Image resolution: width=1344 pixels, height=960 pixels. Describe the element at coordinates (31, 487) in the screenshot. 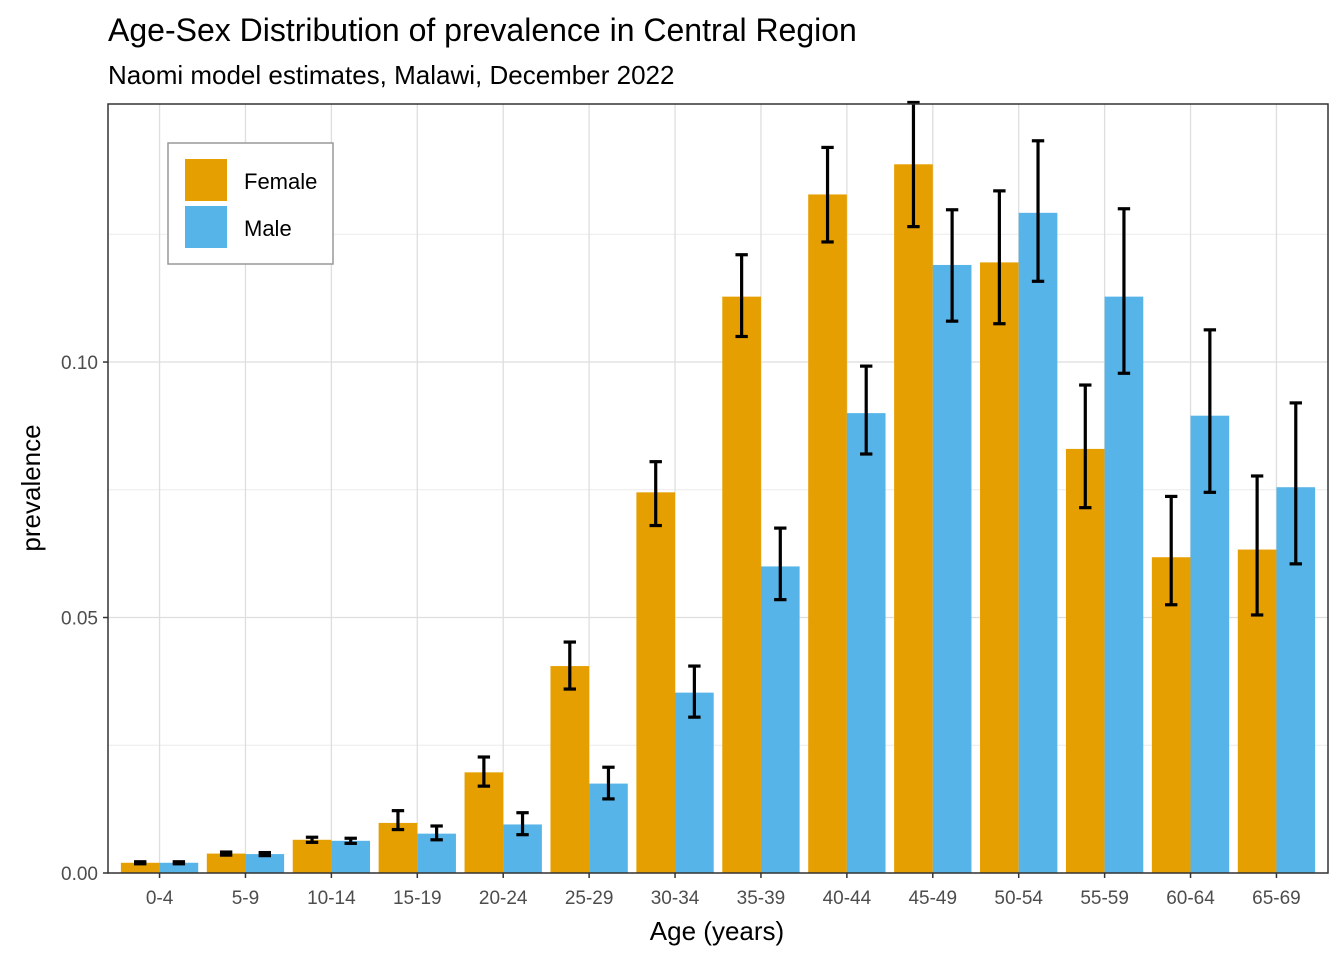

I see `y-axis-title: prevalence` at that location.